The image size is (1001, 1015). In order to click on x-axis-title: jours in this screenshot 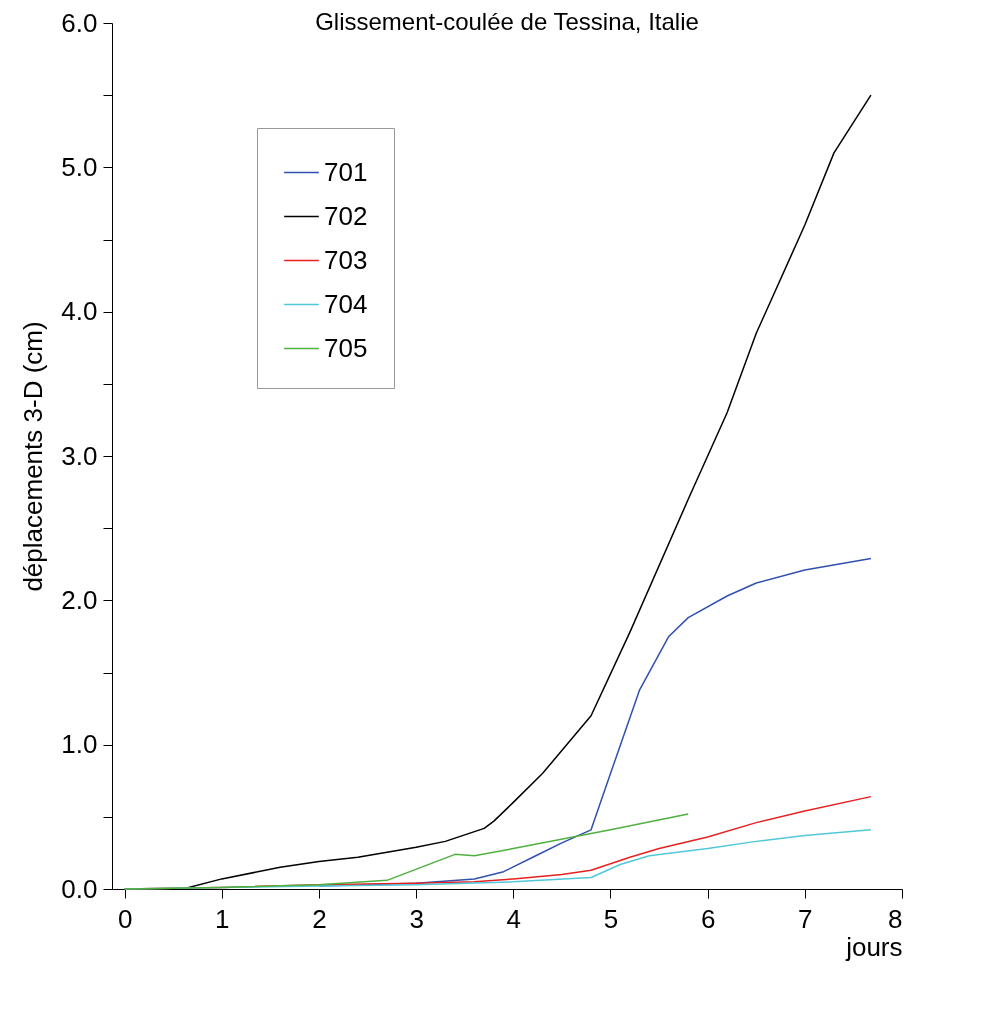, I will do `click(874, 946)`.